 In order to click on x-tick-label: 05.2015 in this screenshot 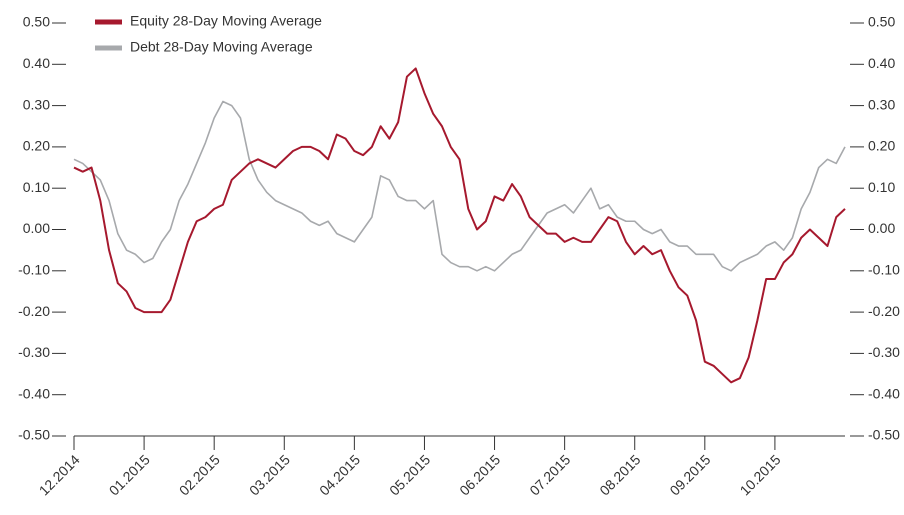, I will do `click(409, 474)`.